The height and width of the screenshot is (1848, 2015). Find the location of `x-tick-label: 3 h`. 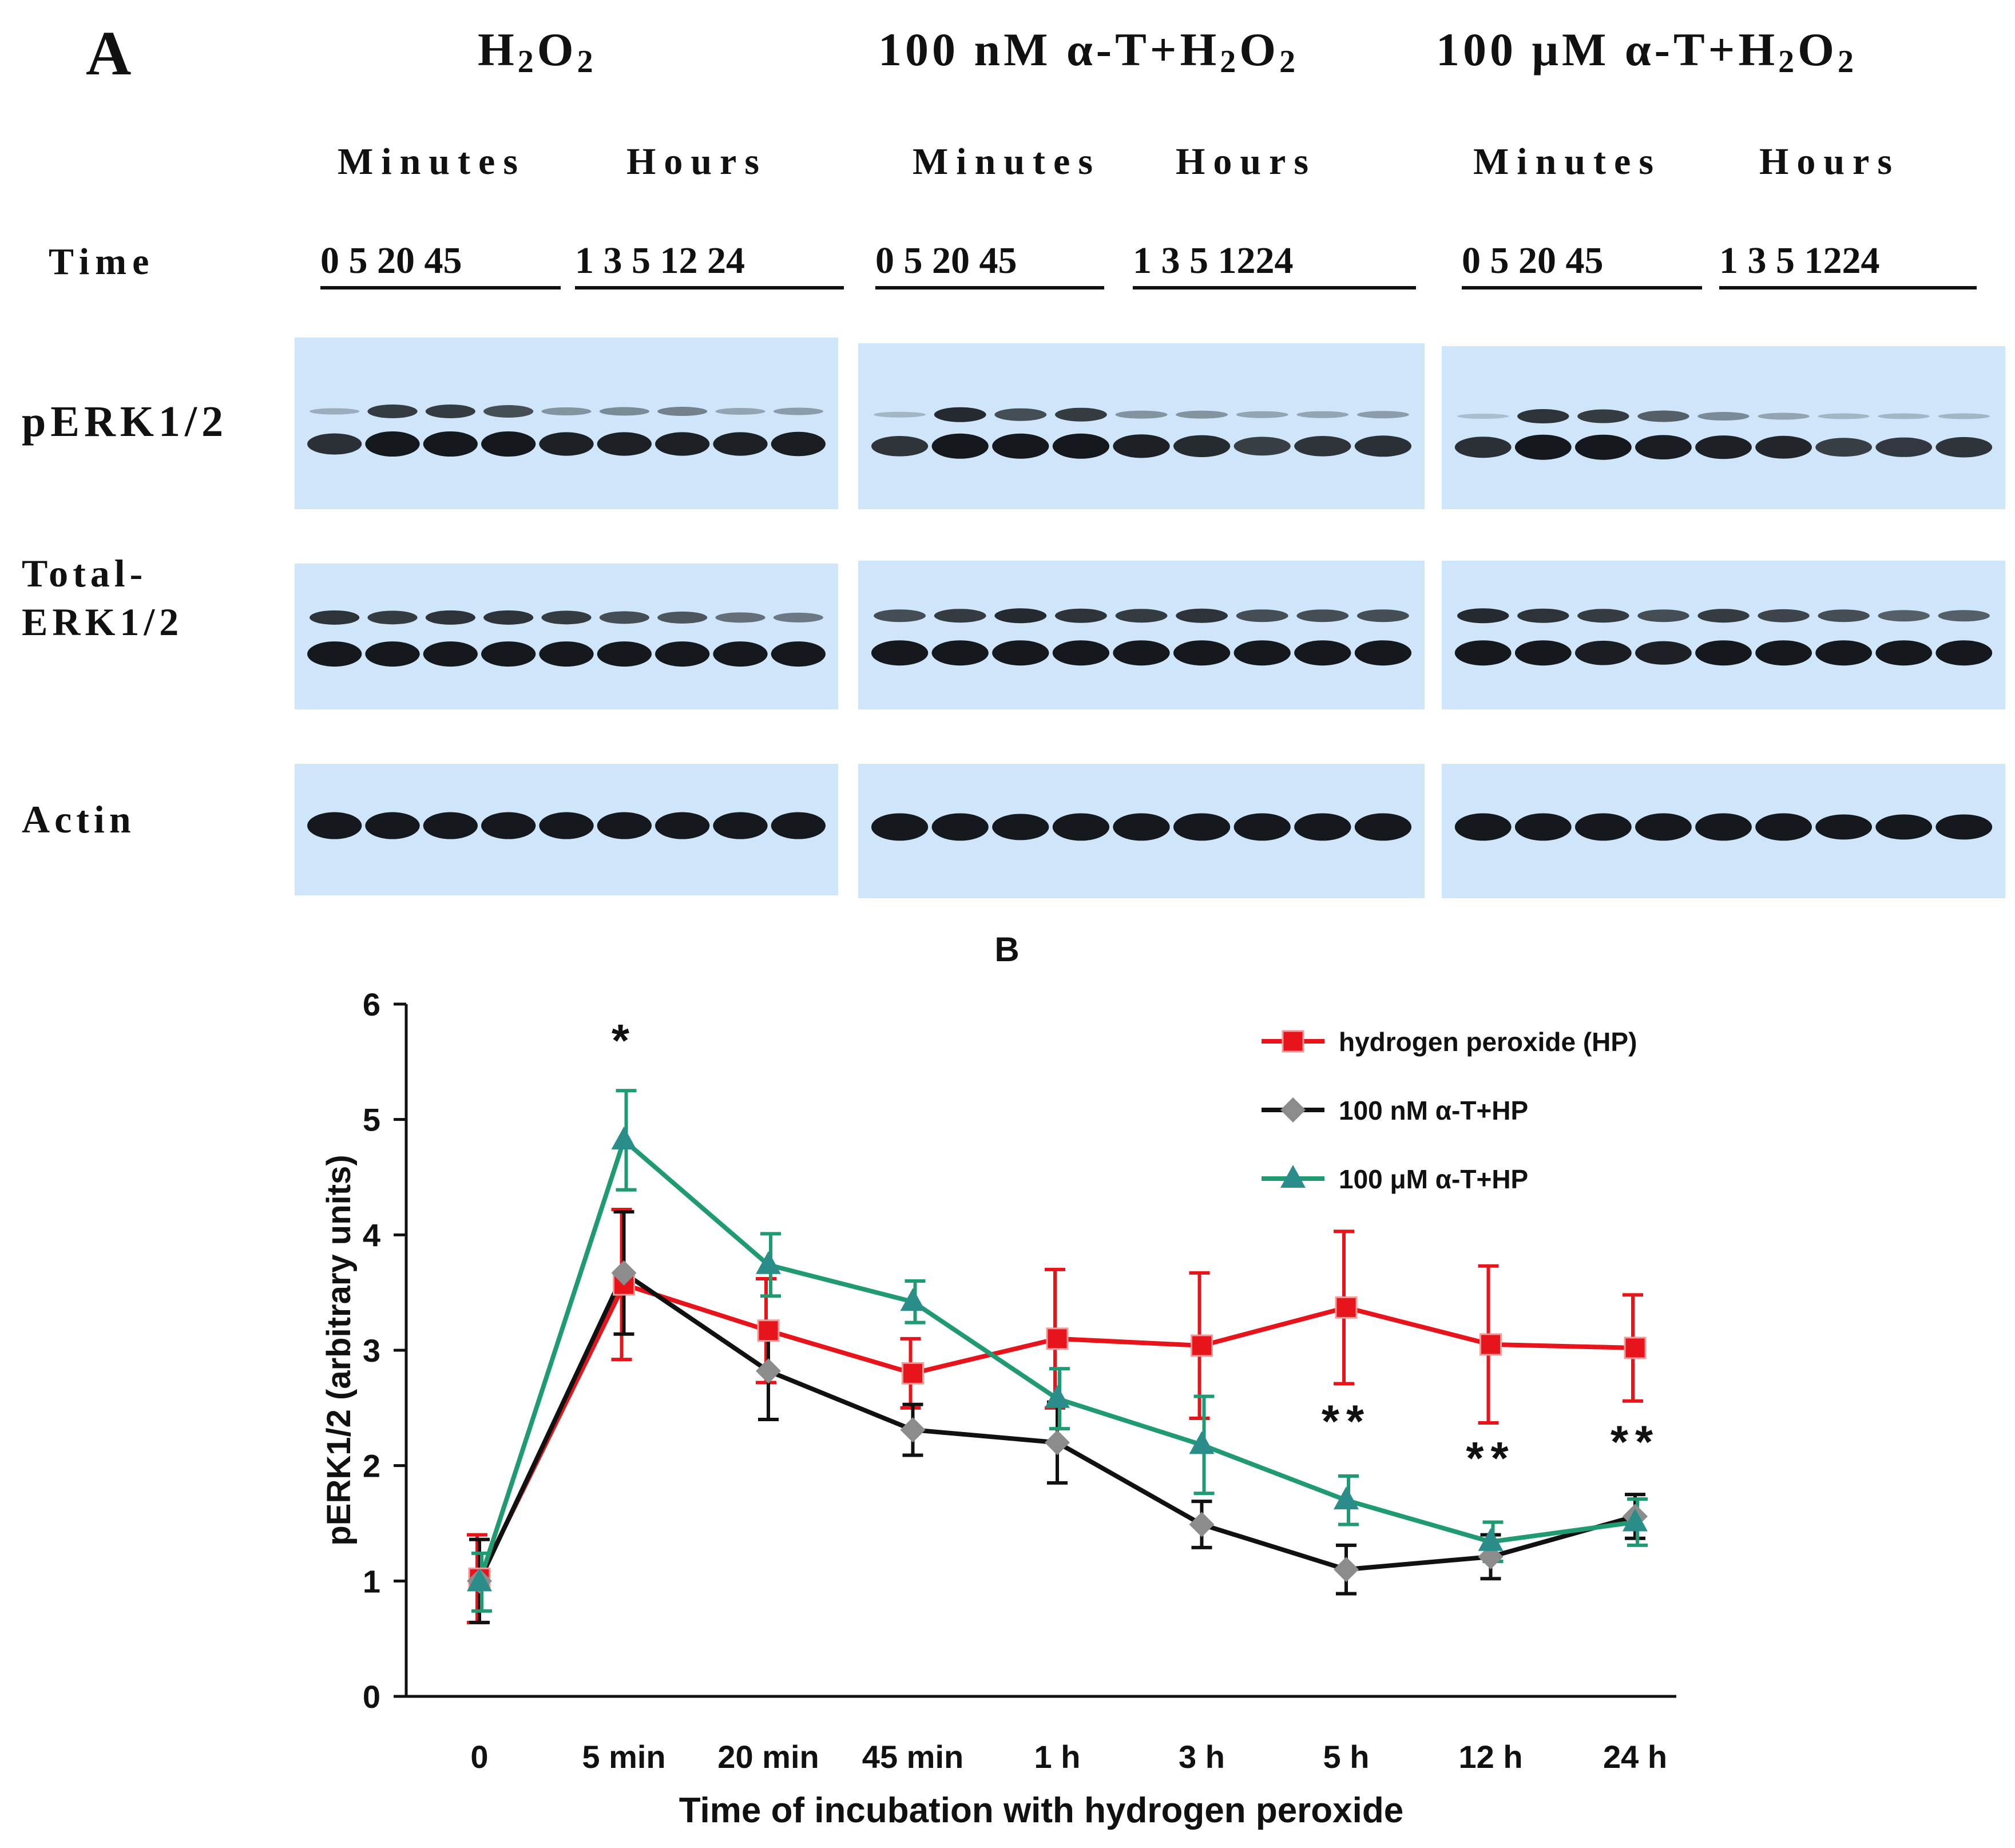

x-tick-label: 3 h is located at coordinates (1202, 1757).